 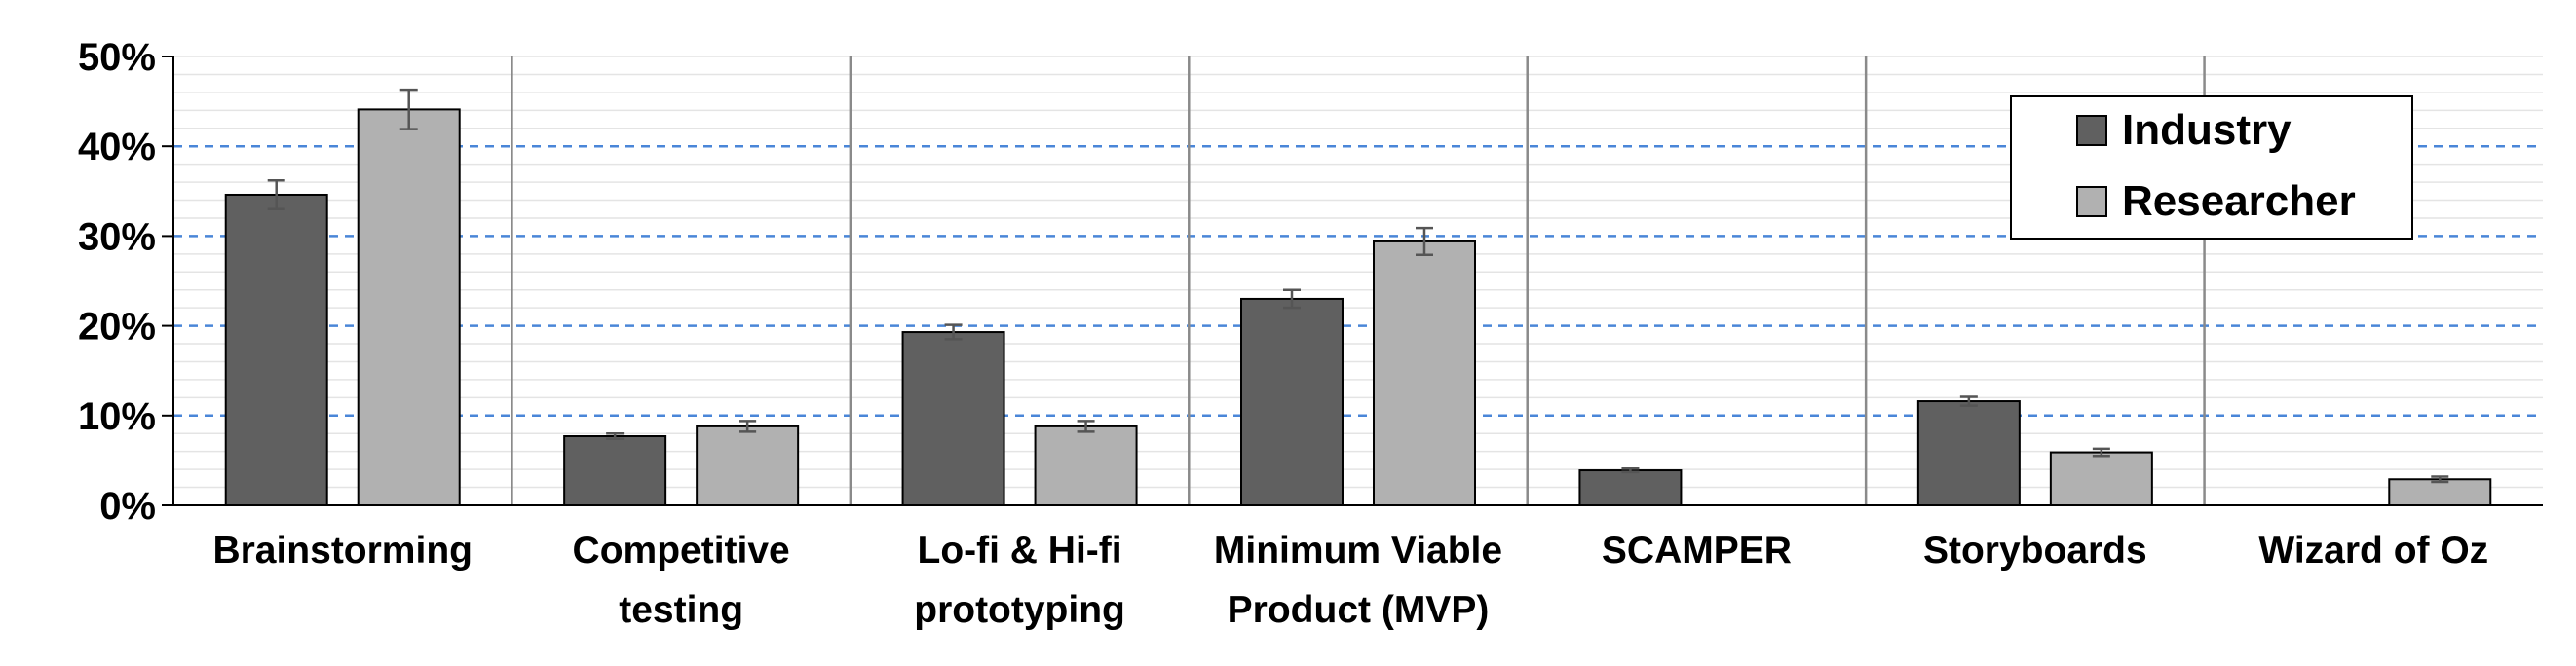 I want to click on category-label: Wizard of Oz, so click(x=2373, y=551).